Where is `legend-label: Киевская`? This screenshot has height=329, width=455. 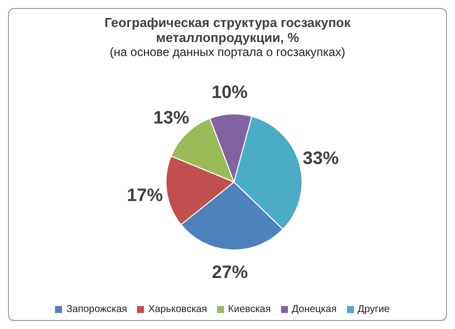 legend-label: Киевская is located at coordinates (249, 309).